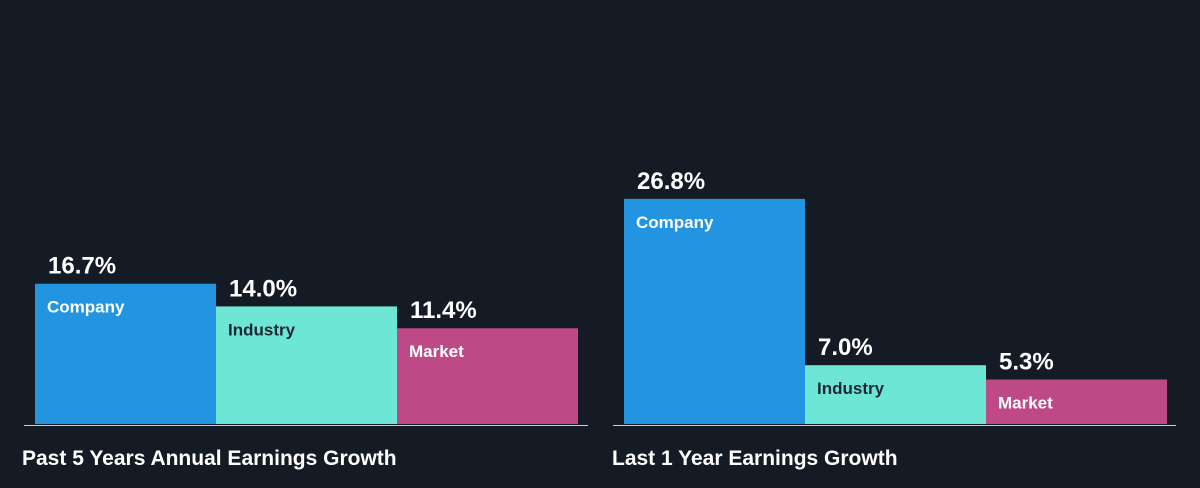 Image resolution: width=1200 pixels, height=488 pixels. Describe the element at coordinates (443, 310) in the screenshot. I see `value-label-market: 11.4%` at that location.